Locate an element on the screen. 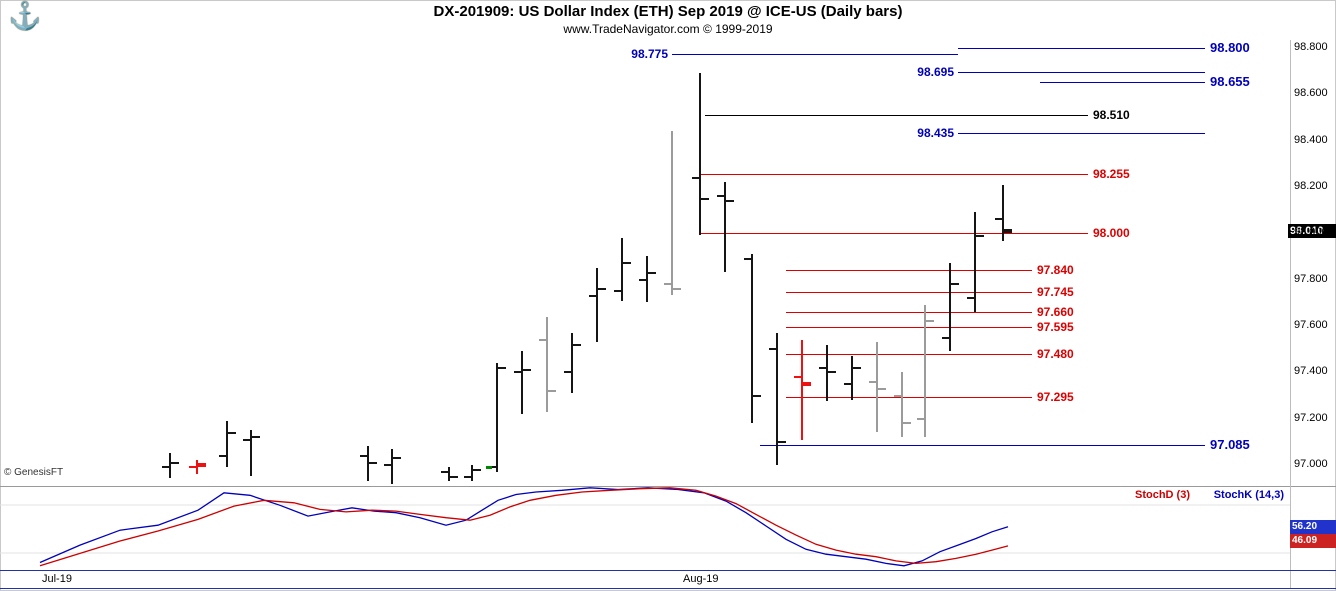 This screenshot has width=1336, height=591. stochk-legend-label: StochK (14,3) is located at coordinates (1248, 495).